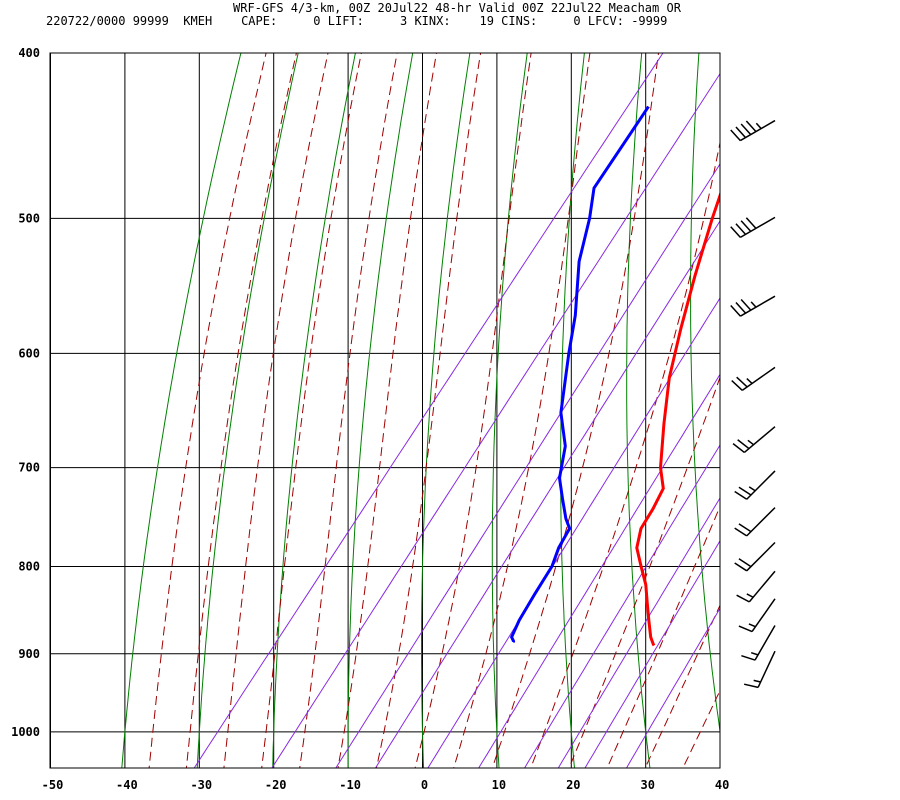 This screenshot has width=900, height=800. Describe the element at coordinates (350, 785) in the screenshot. I see `x-tick-label: -10` at that location.